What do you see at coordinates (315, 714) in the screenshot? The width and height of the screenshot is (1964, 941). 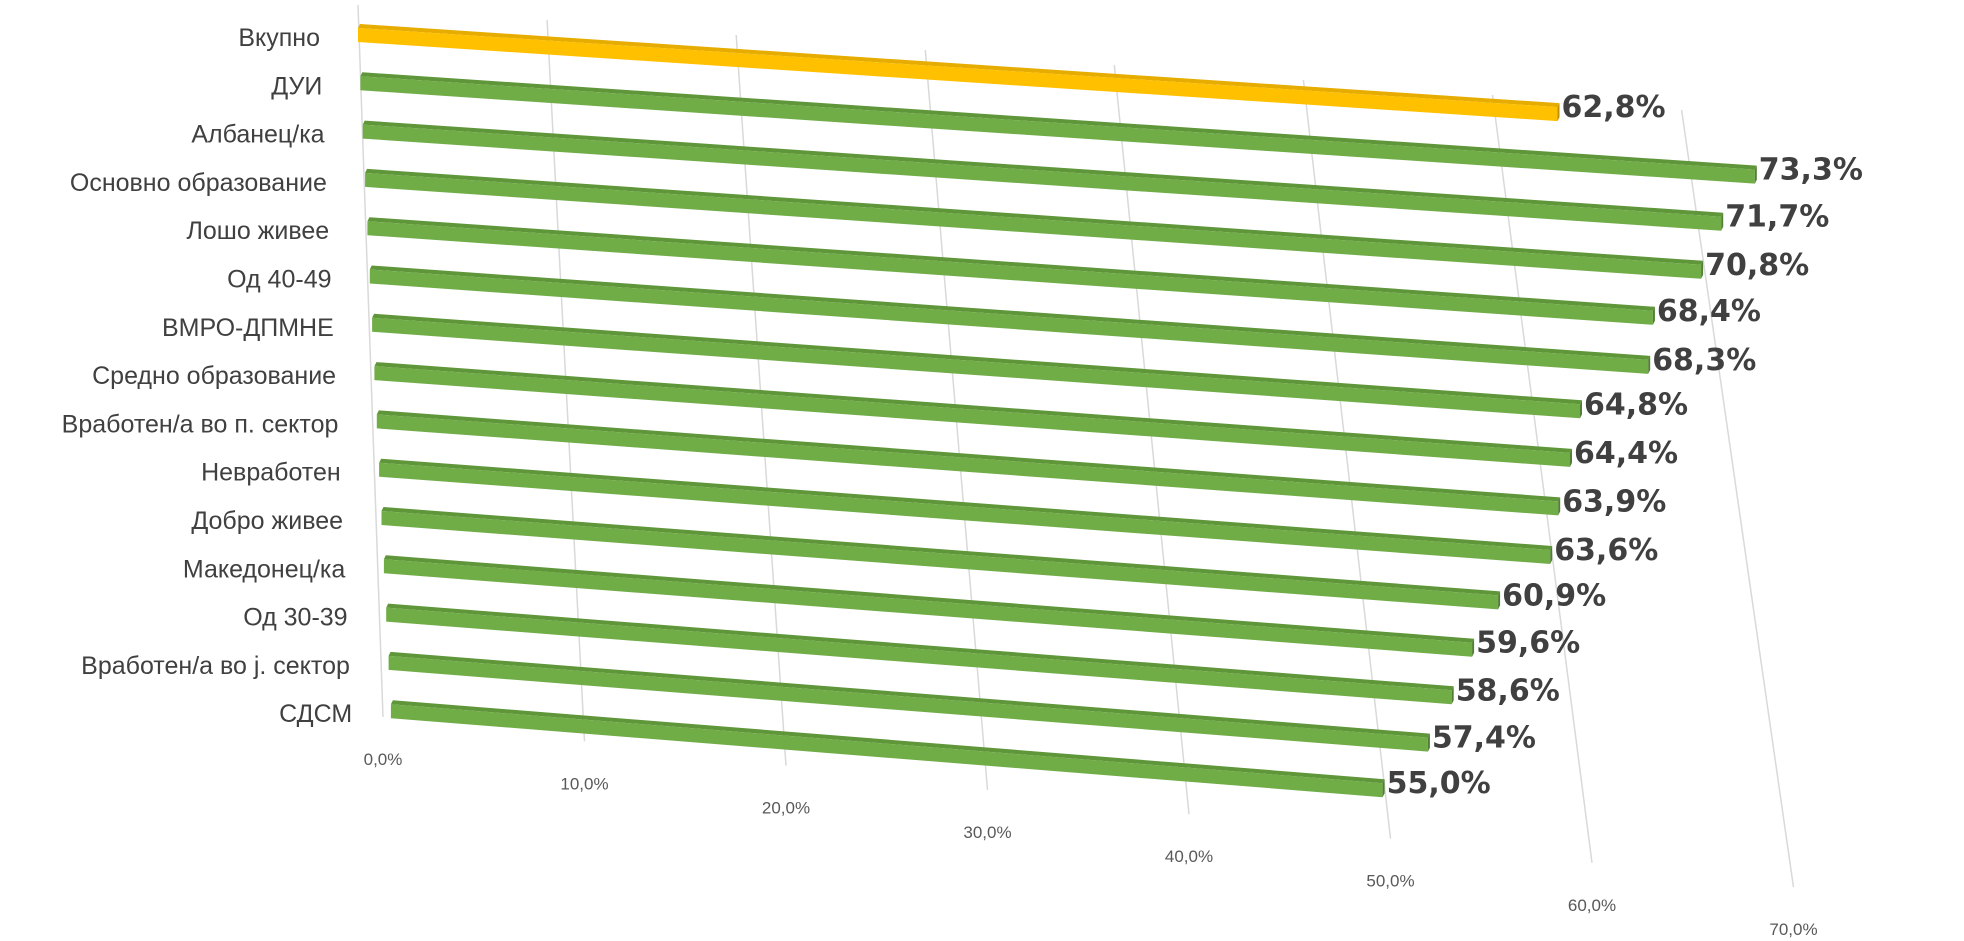 I see `category-label: СДСМ` at bounding box center [315, 714].